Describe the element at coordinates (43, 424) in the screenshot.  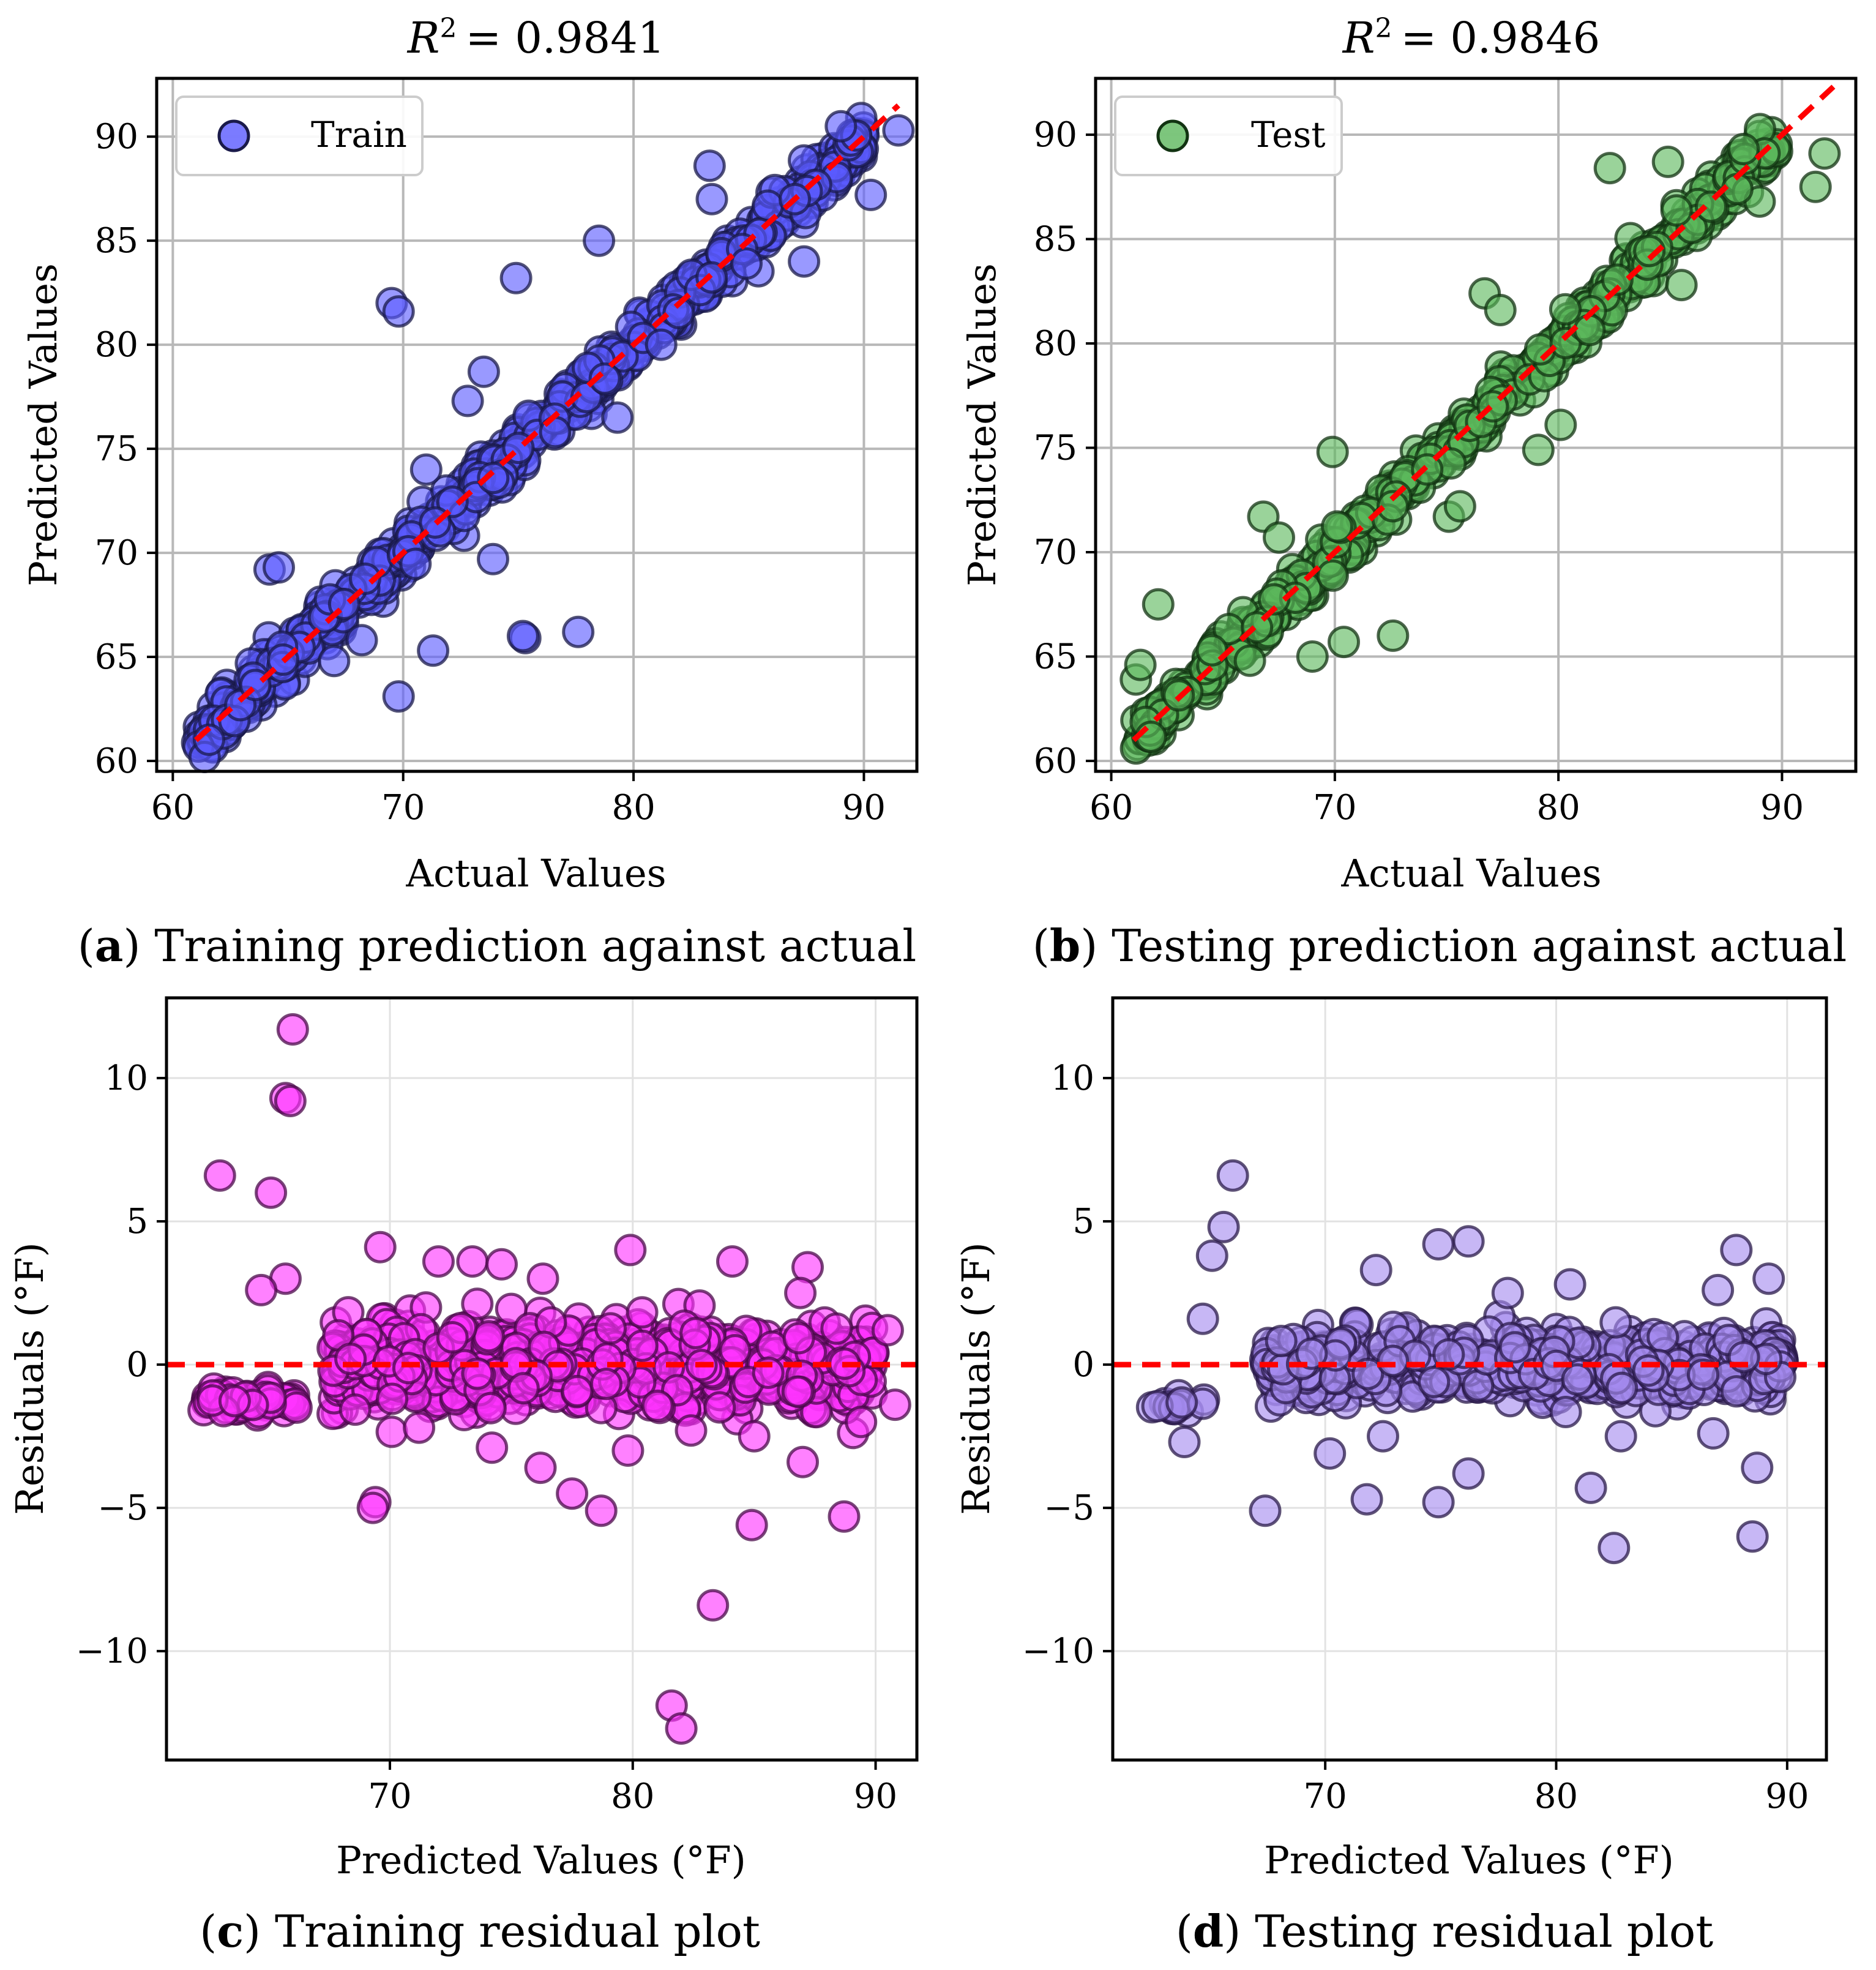
I see `panel-a-ylabel: Predicted Values` at that location.